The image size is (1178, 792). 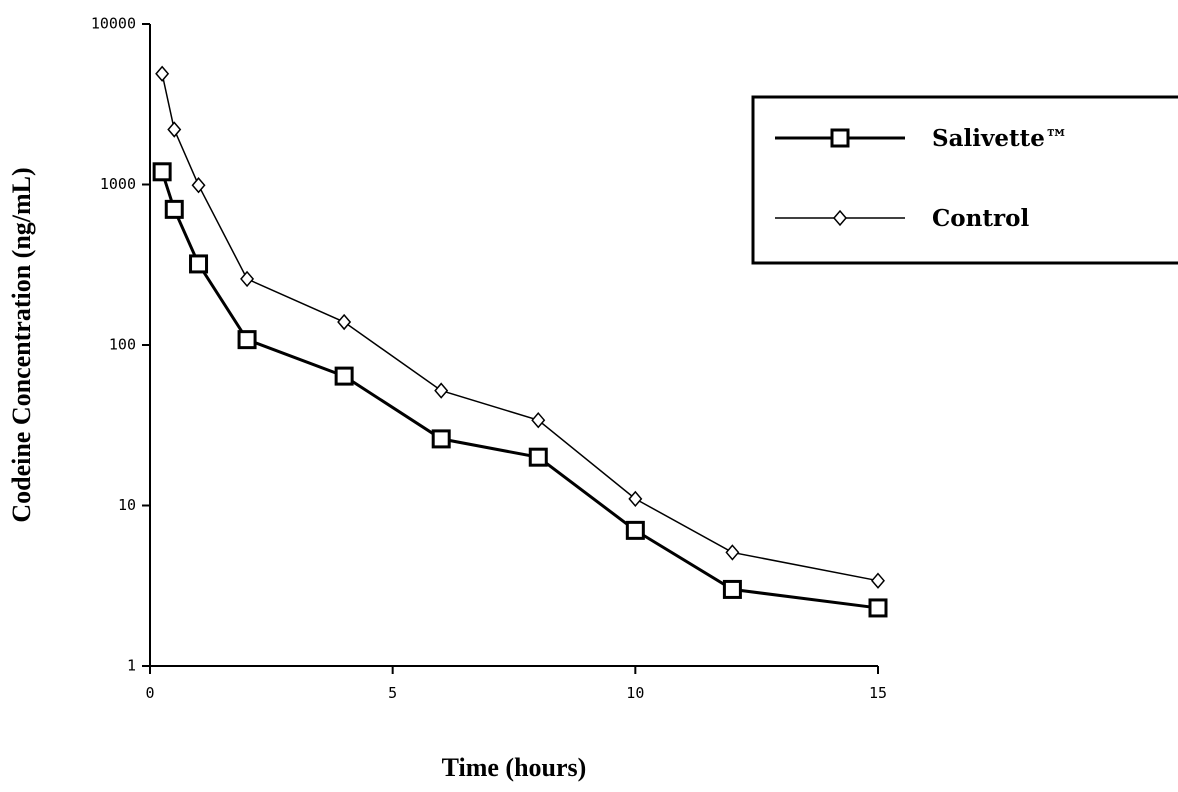 I want to click on x-axis-label: Time (hours), so click(x=514, y=767).